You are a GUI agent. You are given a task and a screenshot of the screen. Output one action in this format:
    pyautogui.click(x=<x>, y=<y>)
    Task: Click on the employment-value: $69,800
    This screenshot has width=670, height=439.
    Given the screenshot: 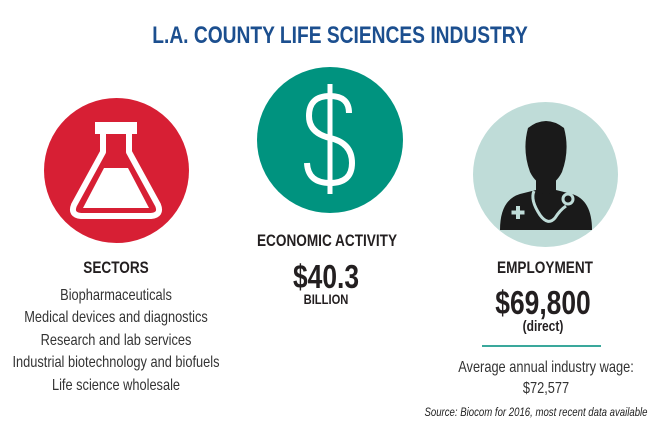 What is the action you would take?
    pyautogui.click(x=543, y=302)
    